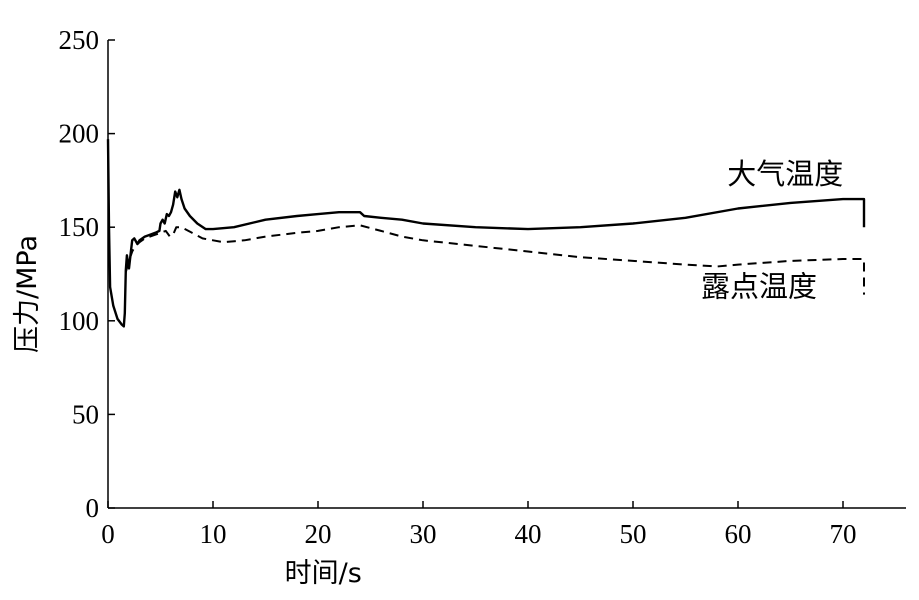  I want to click on x-axis-title: 时间/s, so click(323, 573).